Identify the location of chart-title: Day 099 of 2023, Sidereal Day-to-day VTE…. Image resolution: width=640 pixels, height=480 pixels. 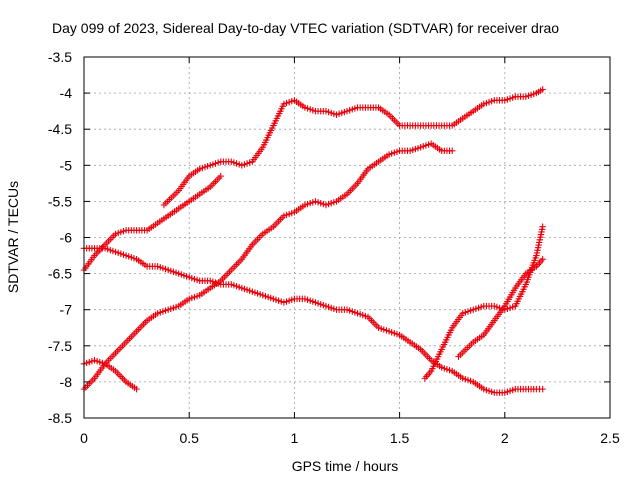
(305, 28).